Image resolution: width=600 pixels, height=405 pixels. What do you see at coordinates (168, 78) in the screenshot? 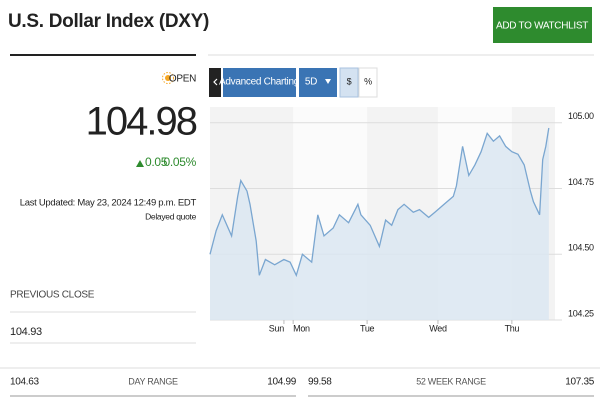
I see `sun-icon` at bounding box center [168, 78].